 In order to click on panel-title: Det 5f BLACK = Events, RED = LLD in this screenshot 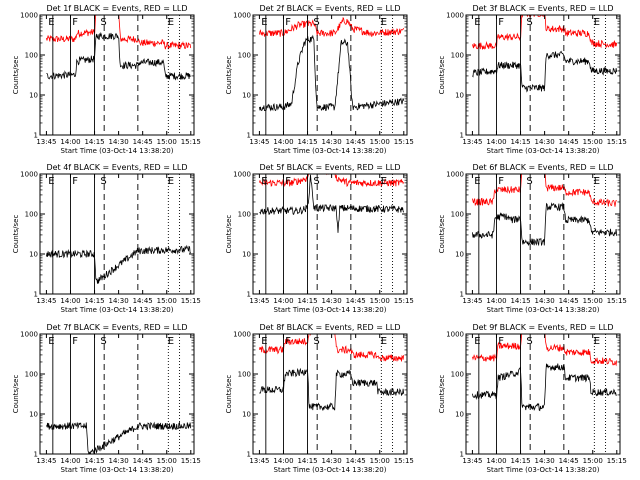, I will do `click(329, 167)`.